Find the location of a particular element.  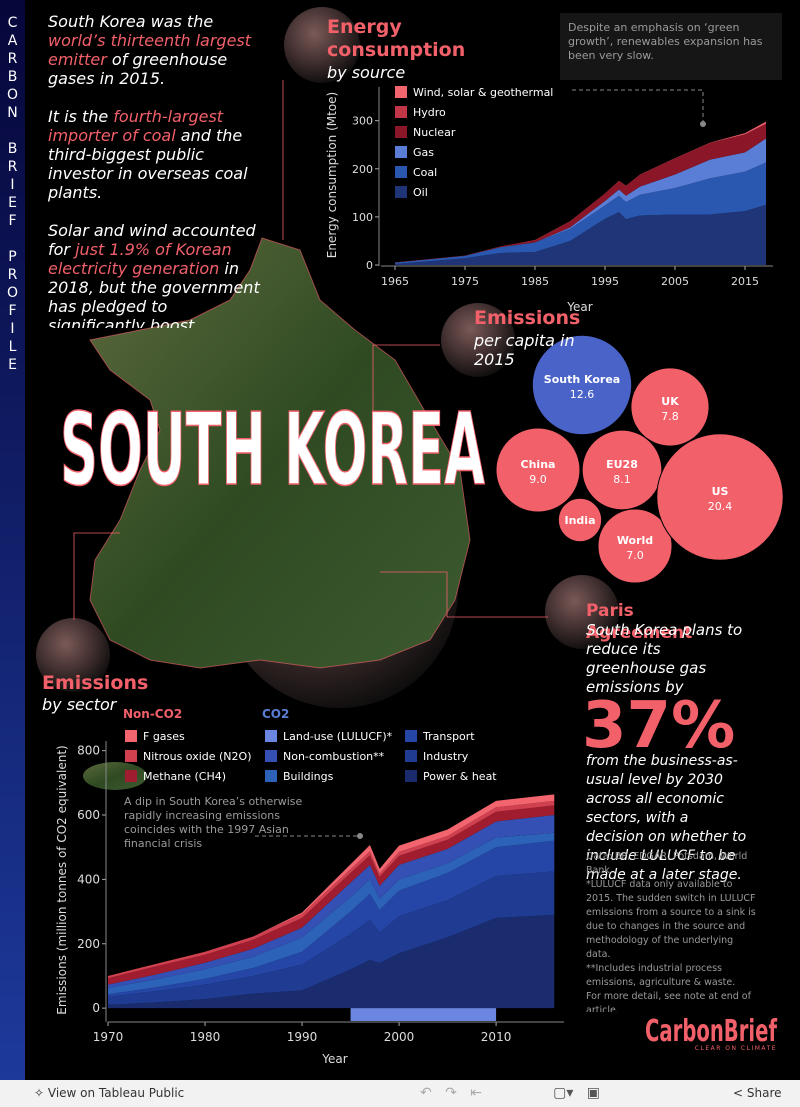

legend-label: Hydro is located at coordinates (429, 112).